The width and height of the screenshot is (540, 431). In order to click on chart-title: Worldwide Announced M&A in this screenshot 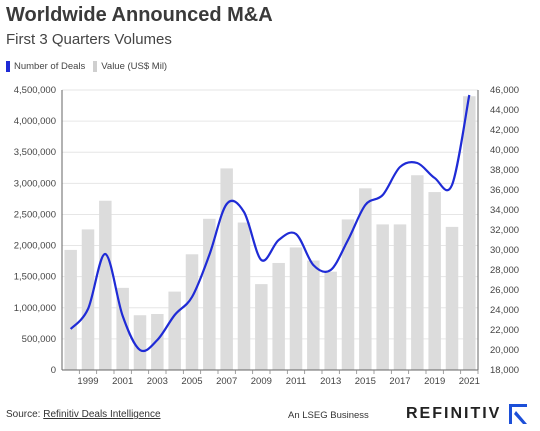, I will do `click(139, 15)`.